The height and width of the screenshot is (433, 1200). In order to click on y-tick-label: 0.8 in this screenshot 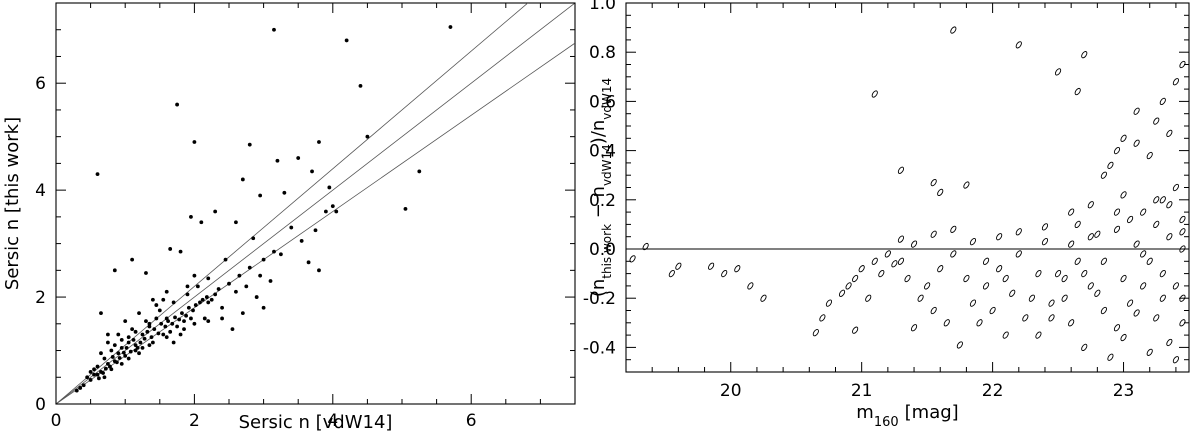, I will do `click(602, 53)`.